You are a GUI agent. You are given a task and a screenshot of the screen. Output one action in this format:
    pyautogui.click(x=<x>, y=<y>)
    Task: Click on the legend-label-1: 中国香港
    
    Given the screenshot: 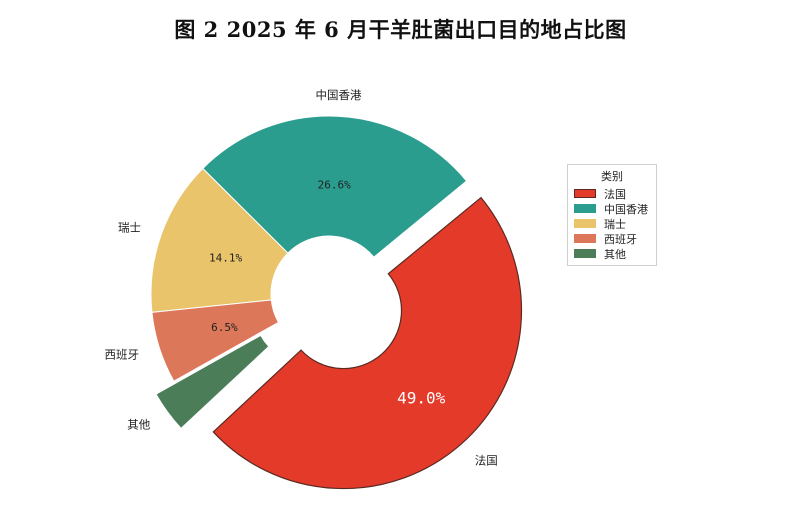 What is the action you would take?
    pyautogui.click(x=626, y=209)
    